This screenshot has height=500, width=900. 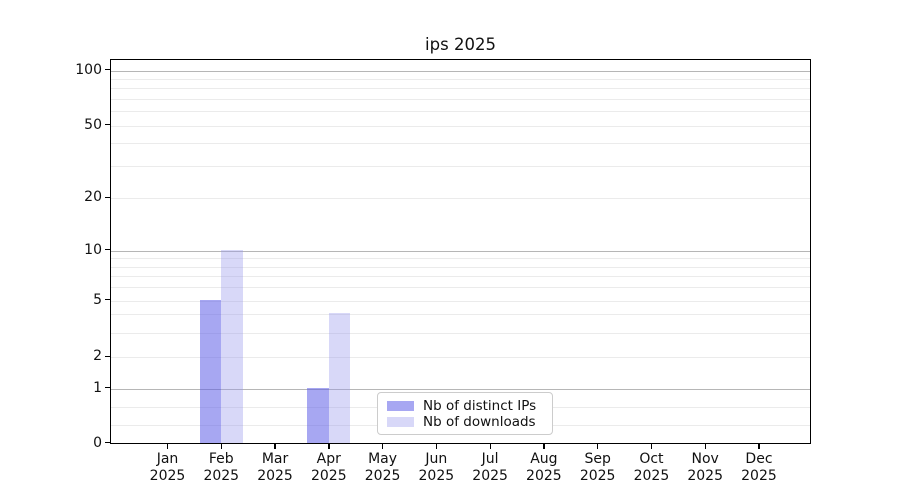 What do you see at coordinates (97, 356) in the screenshot?
I see `y-tick-label: 2` at bounding box center [97, 356].